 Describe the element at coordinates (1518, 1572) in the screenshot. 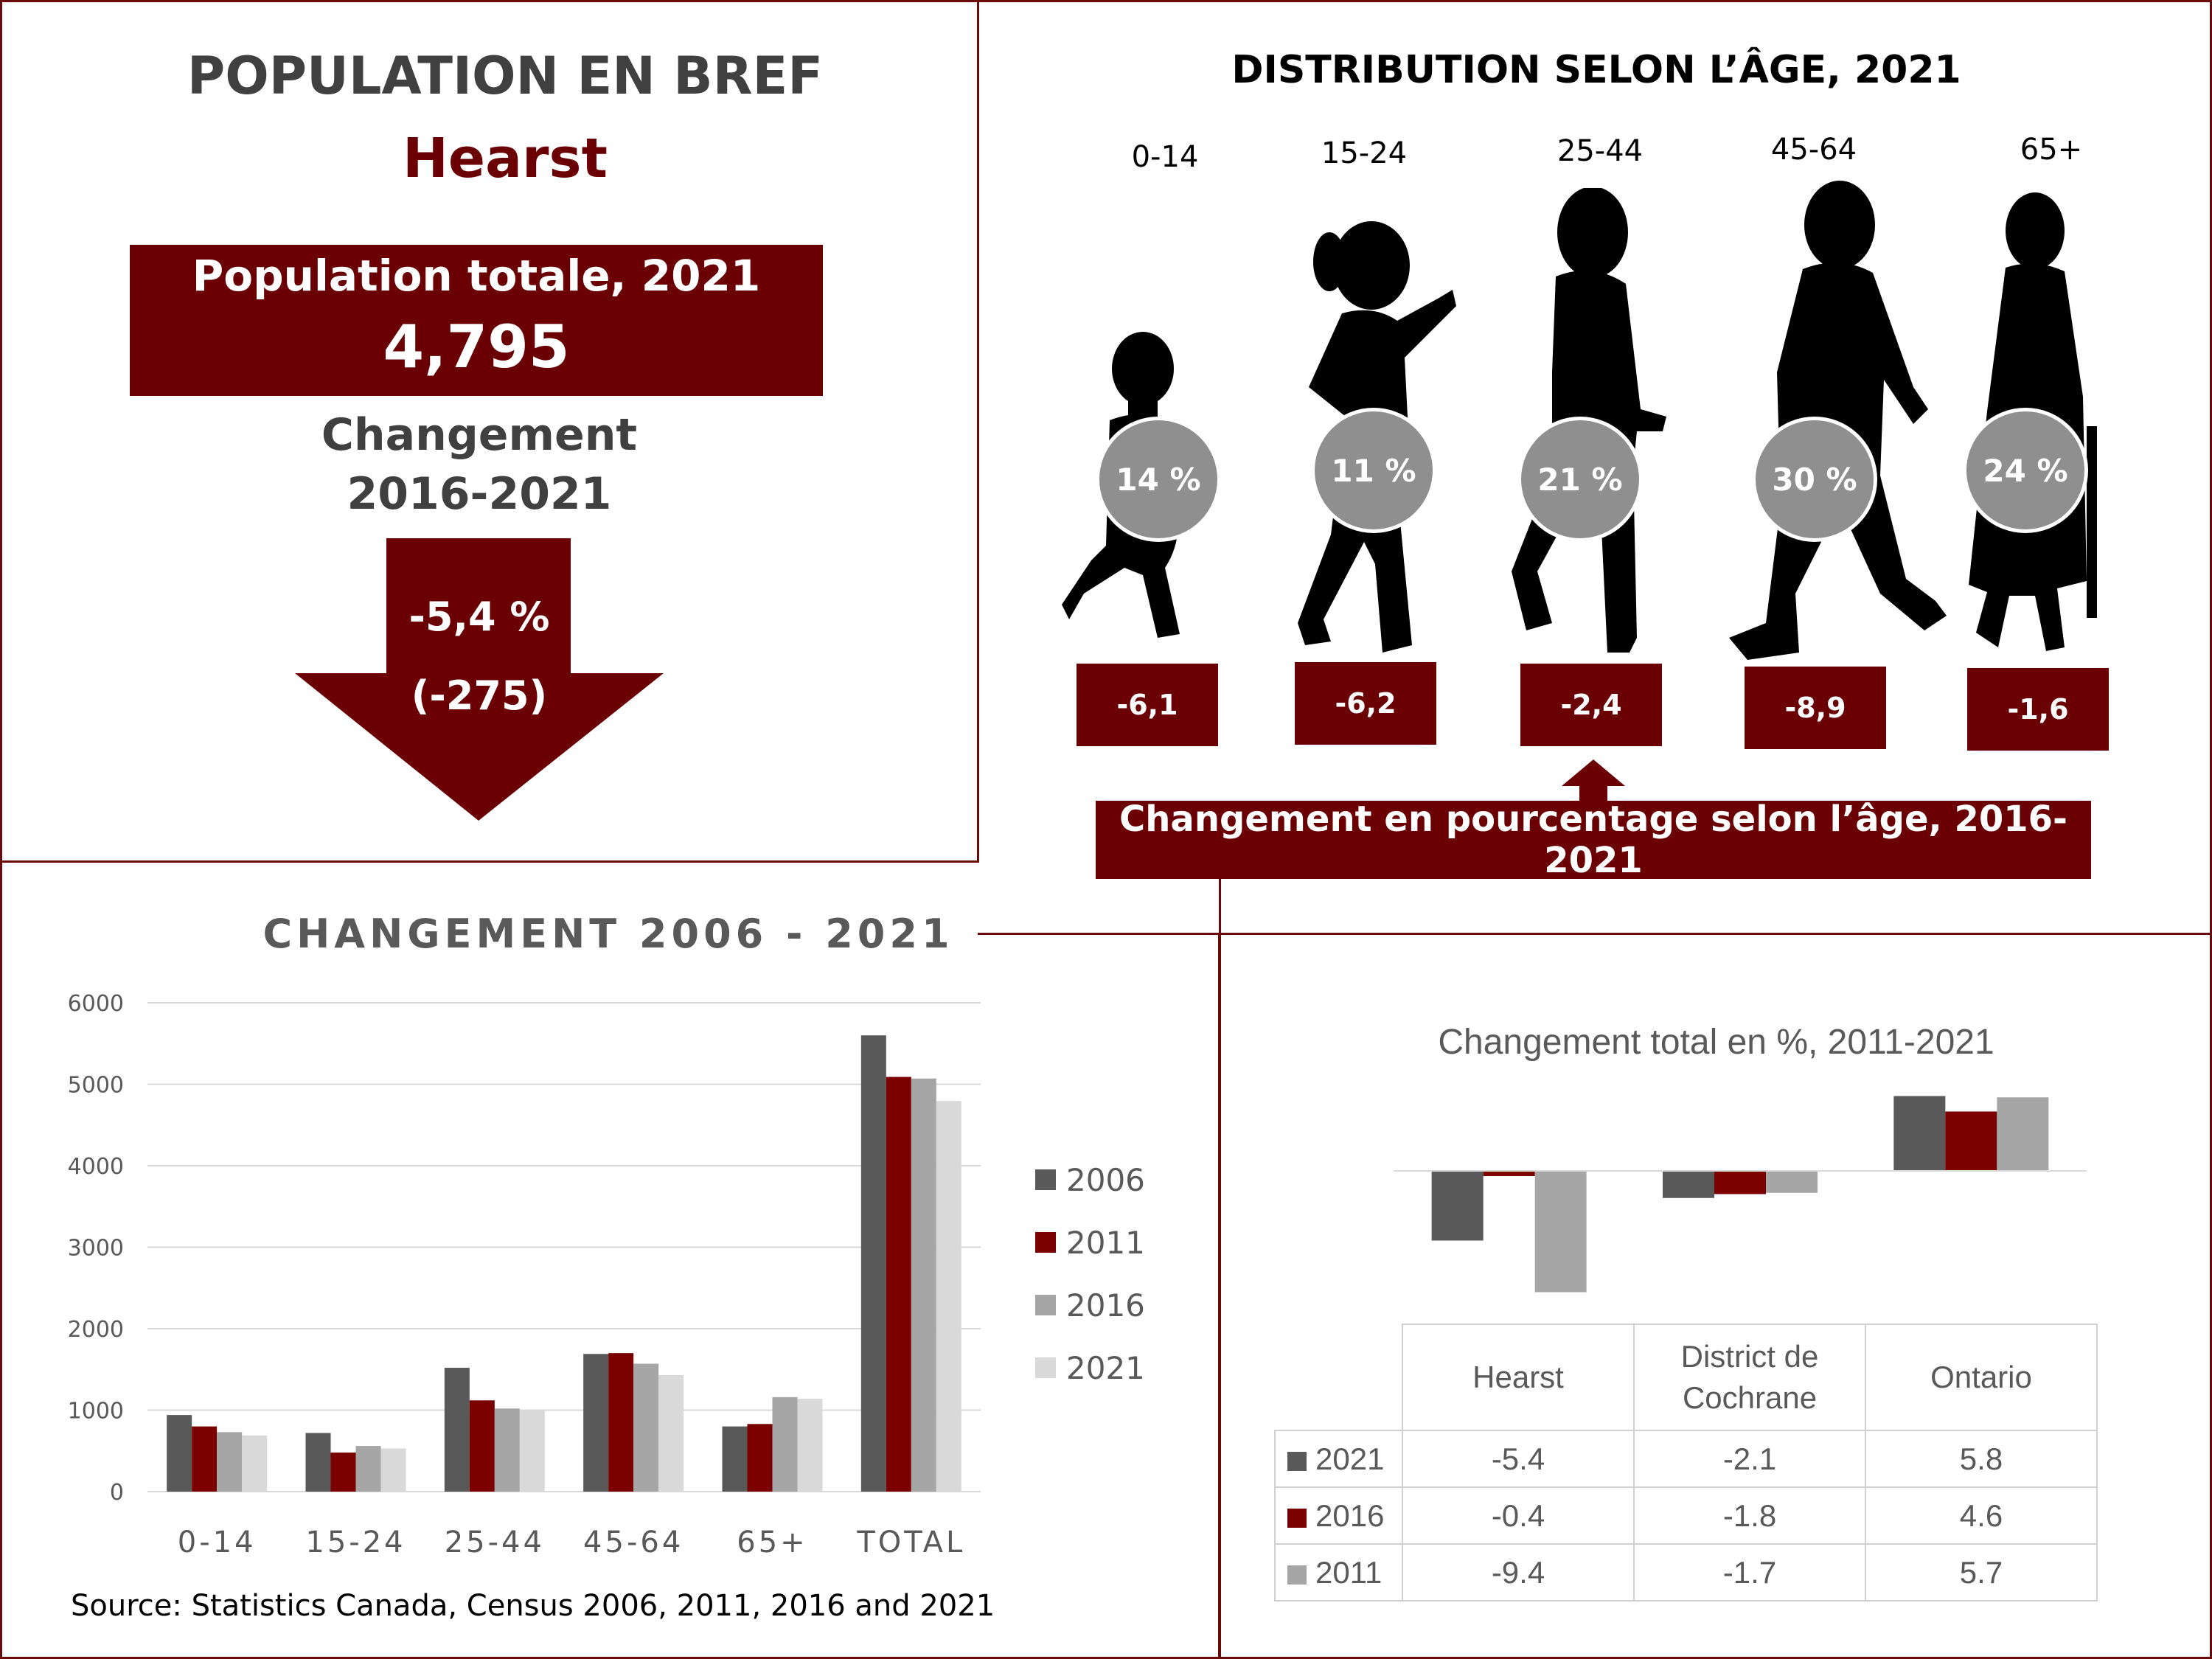

I see `table-cell: -9.4` at that location.